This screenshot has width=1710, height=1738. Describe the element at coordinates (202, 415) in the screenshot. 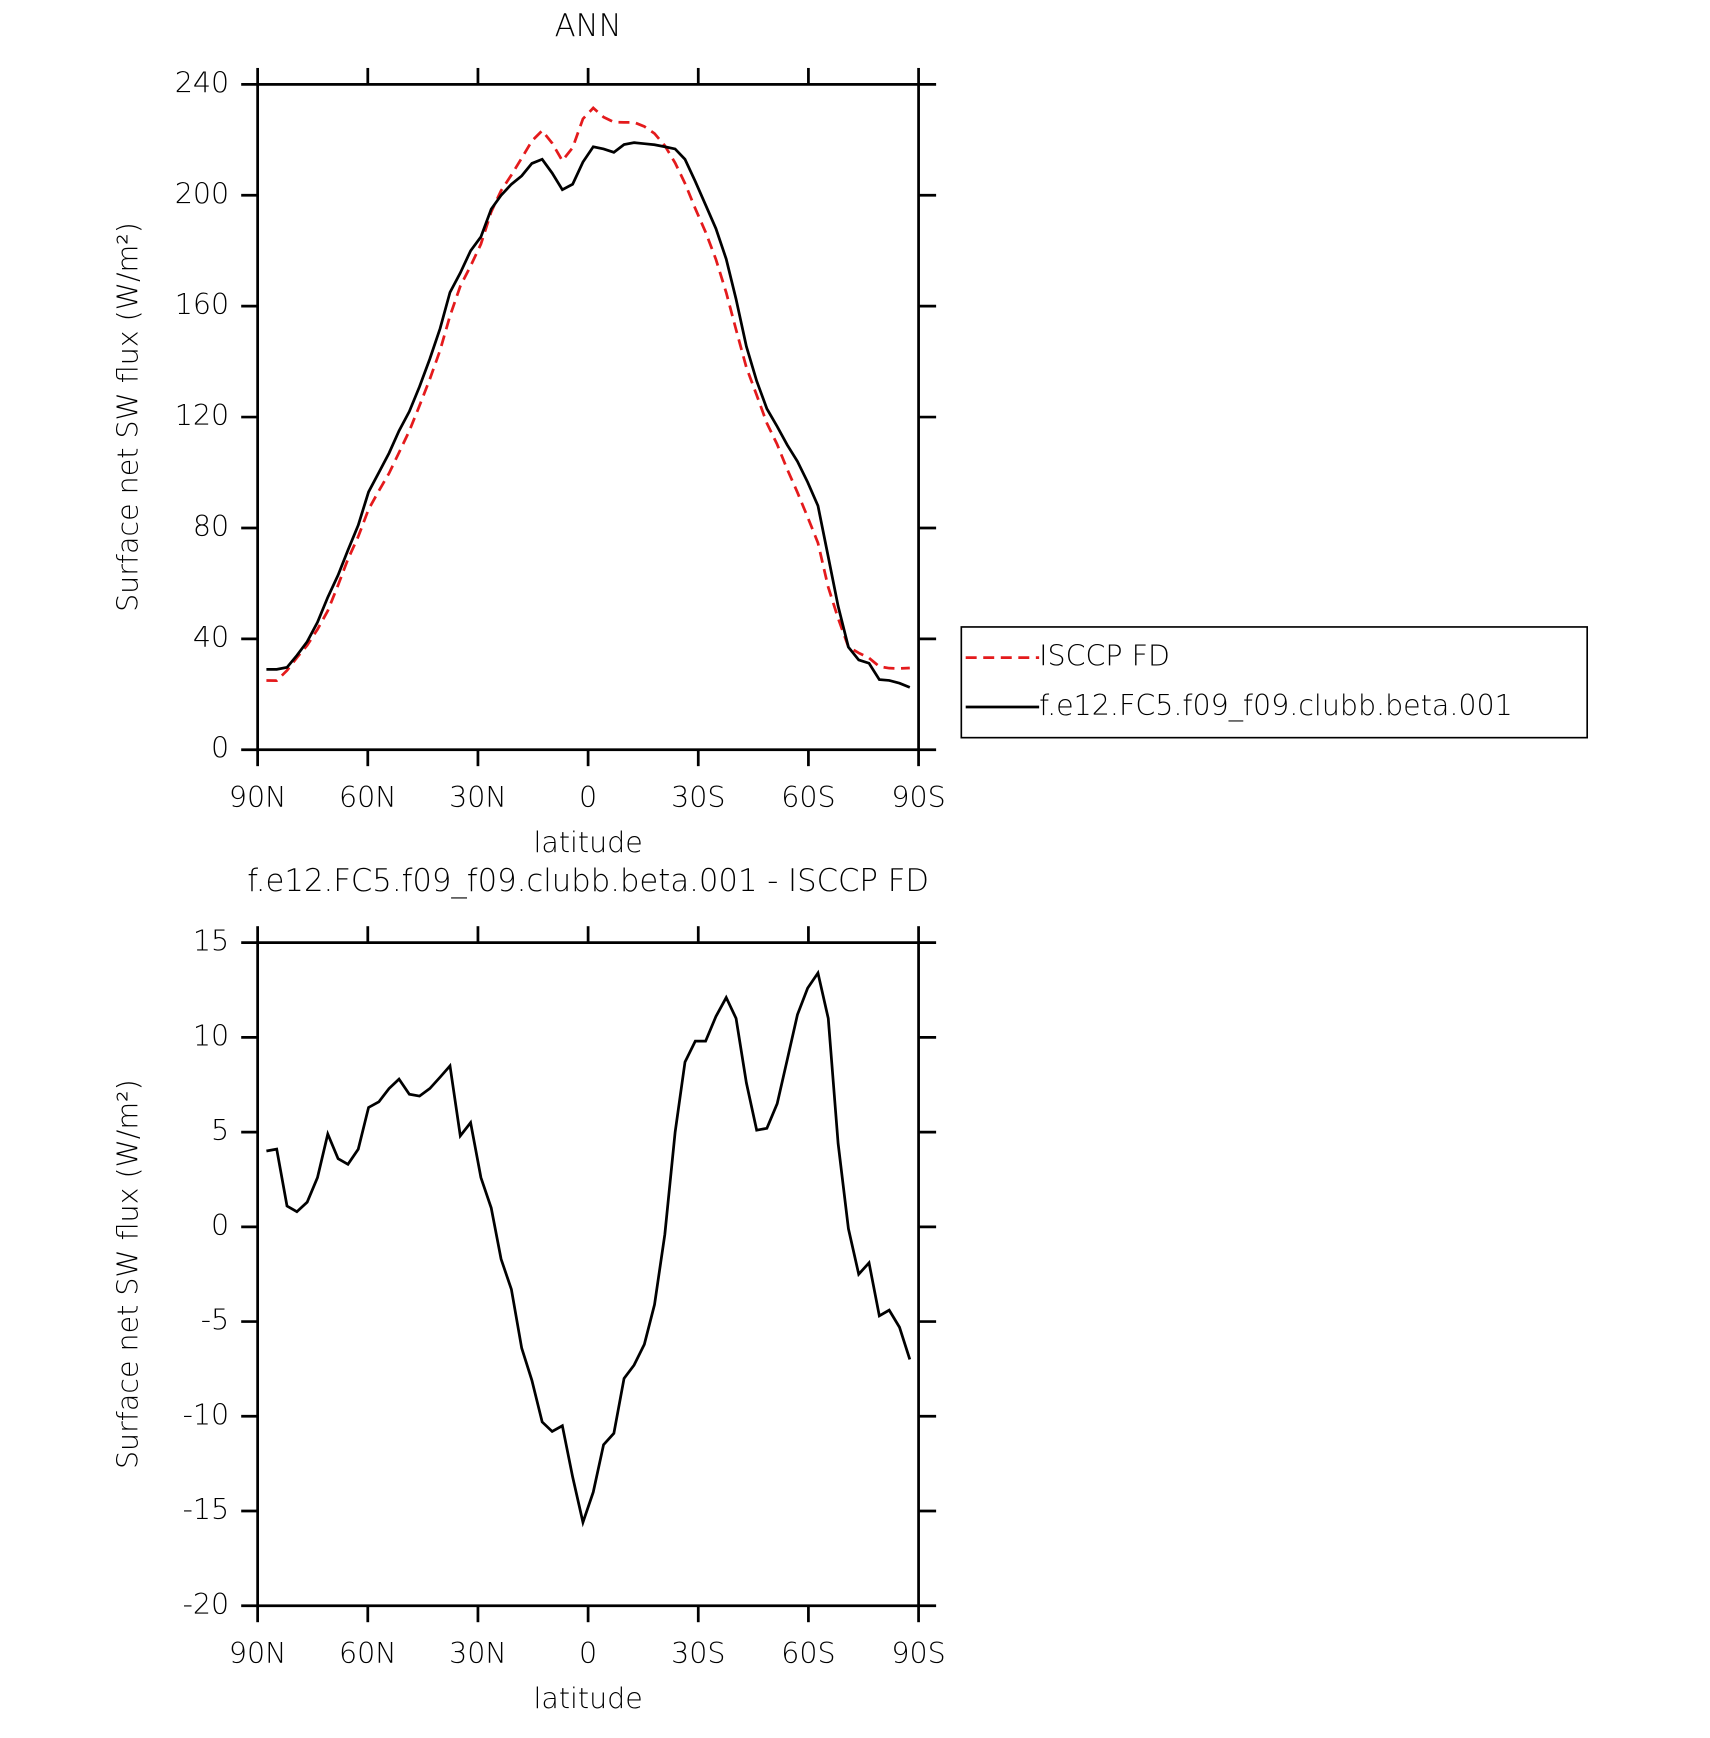

I see `y-tick-label: 120` at that location.